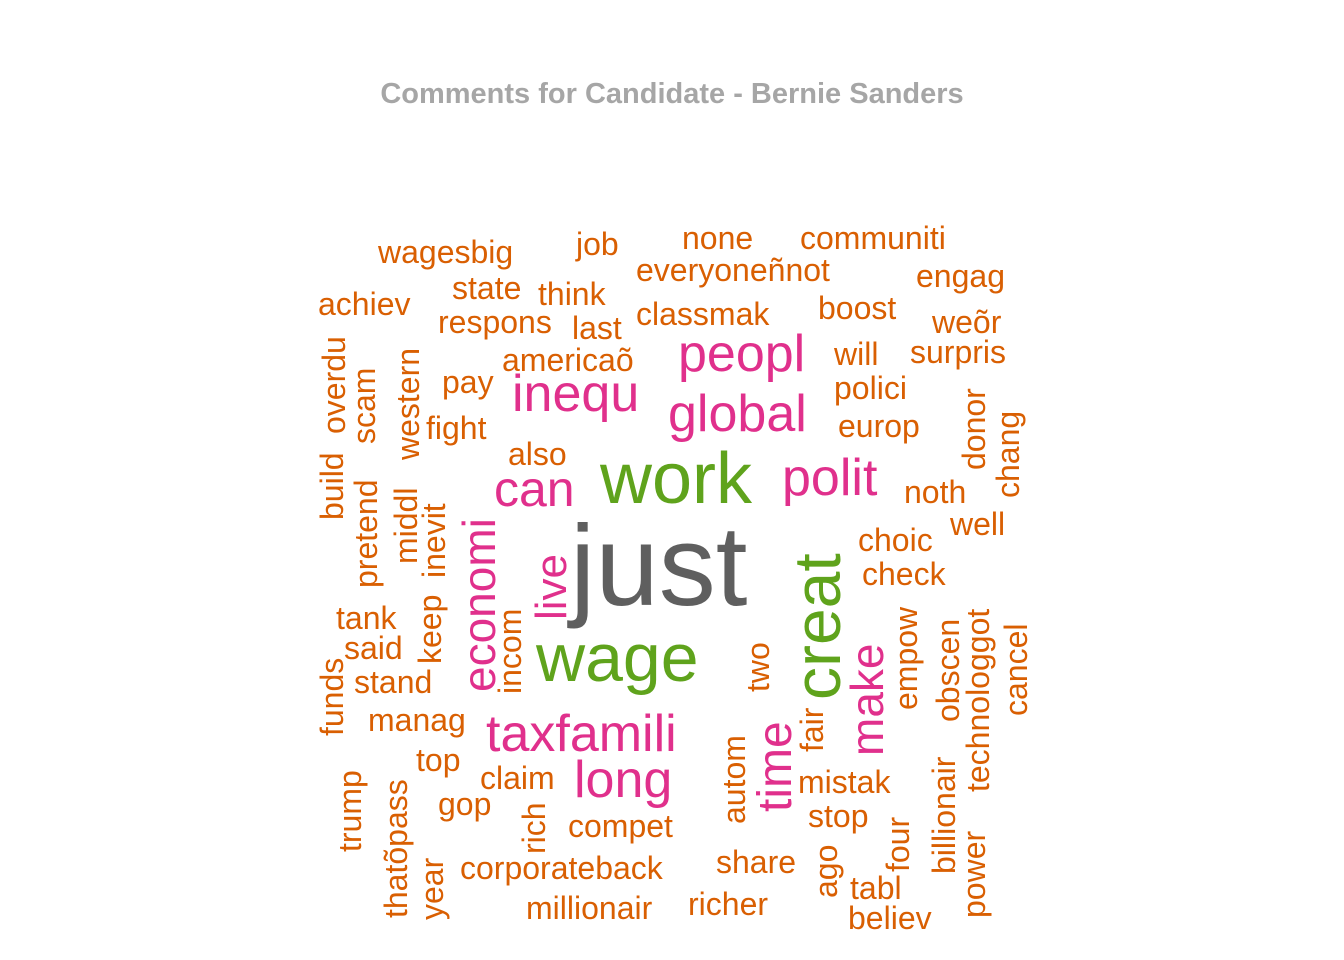 The width and height of the screenshot is (1344, 960). Describe the element at coordinates (417, 720) in the screenshot. I see `word-45: manag` at that location.